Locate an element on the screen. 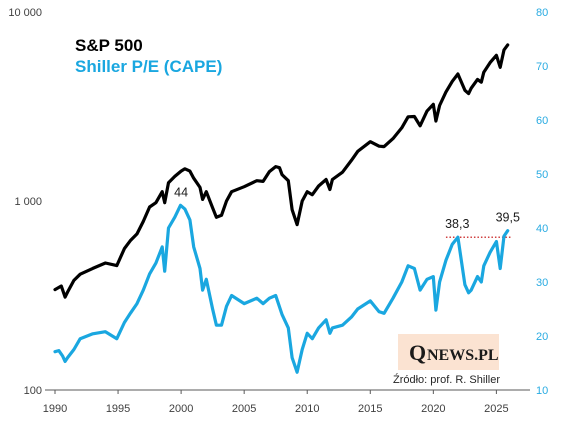 Image resolution: width=567 pixels, height=424 pixels. annotation-label: 44 is located at coordinates (181, 192).